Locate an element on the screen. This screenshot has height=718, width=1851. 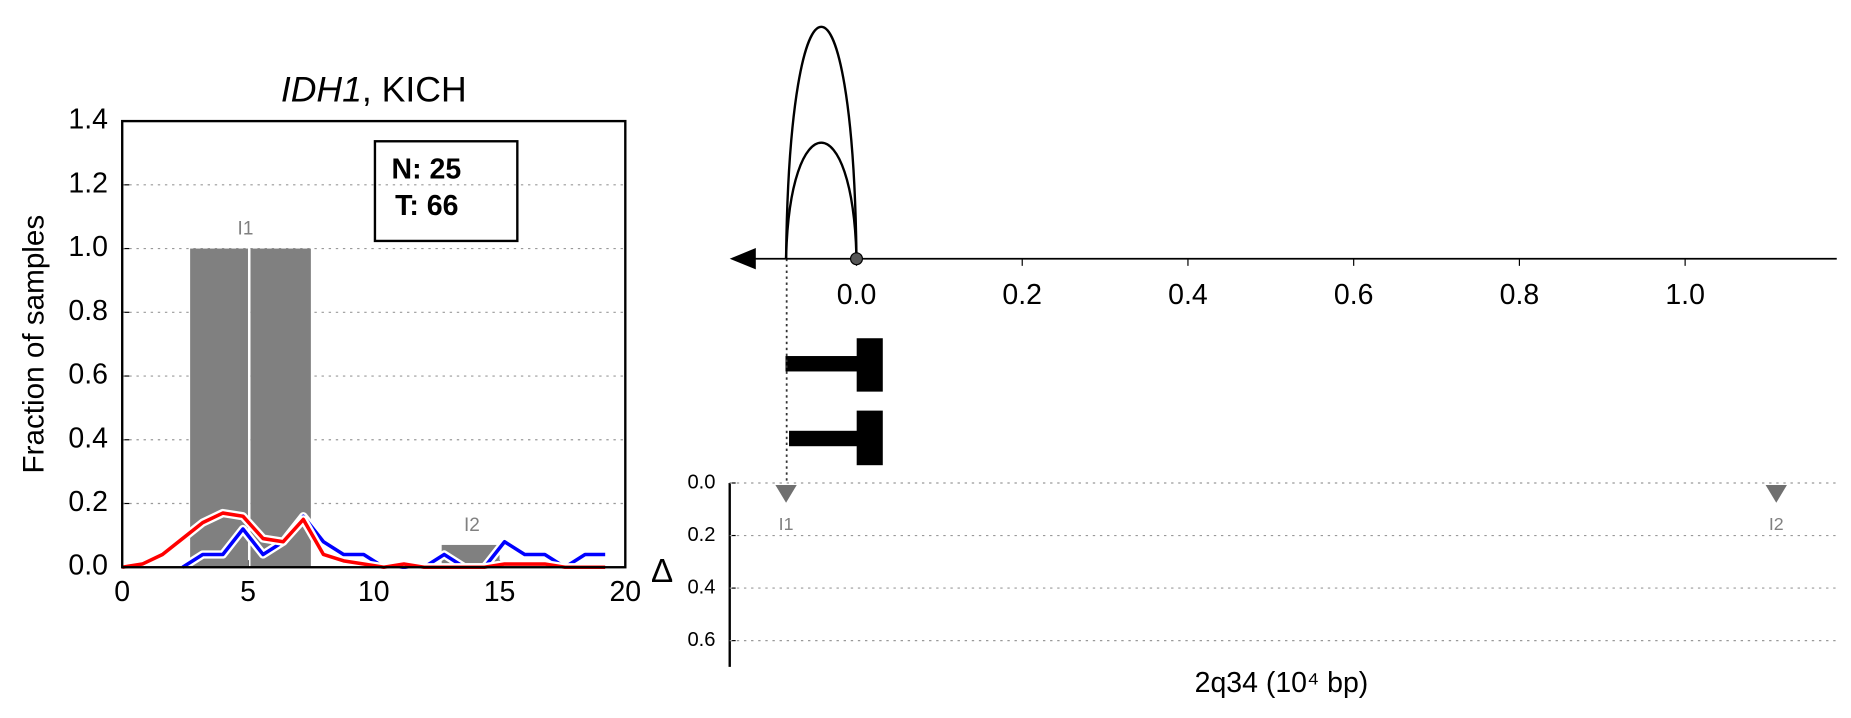
x-tick-label: 0 is located at coordinates (122, 592).